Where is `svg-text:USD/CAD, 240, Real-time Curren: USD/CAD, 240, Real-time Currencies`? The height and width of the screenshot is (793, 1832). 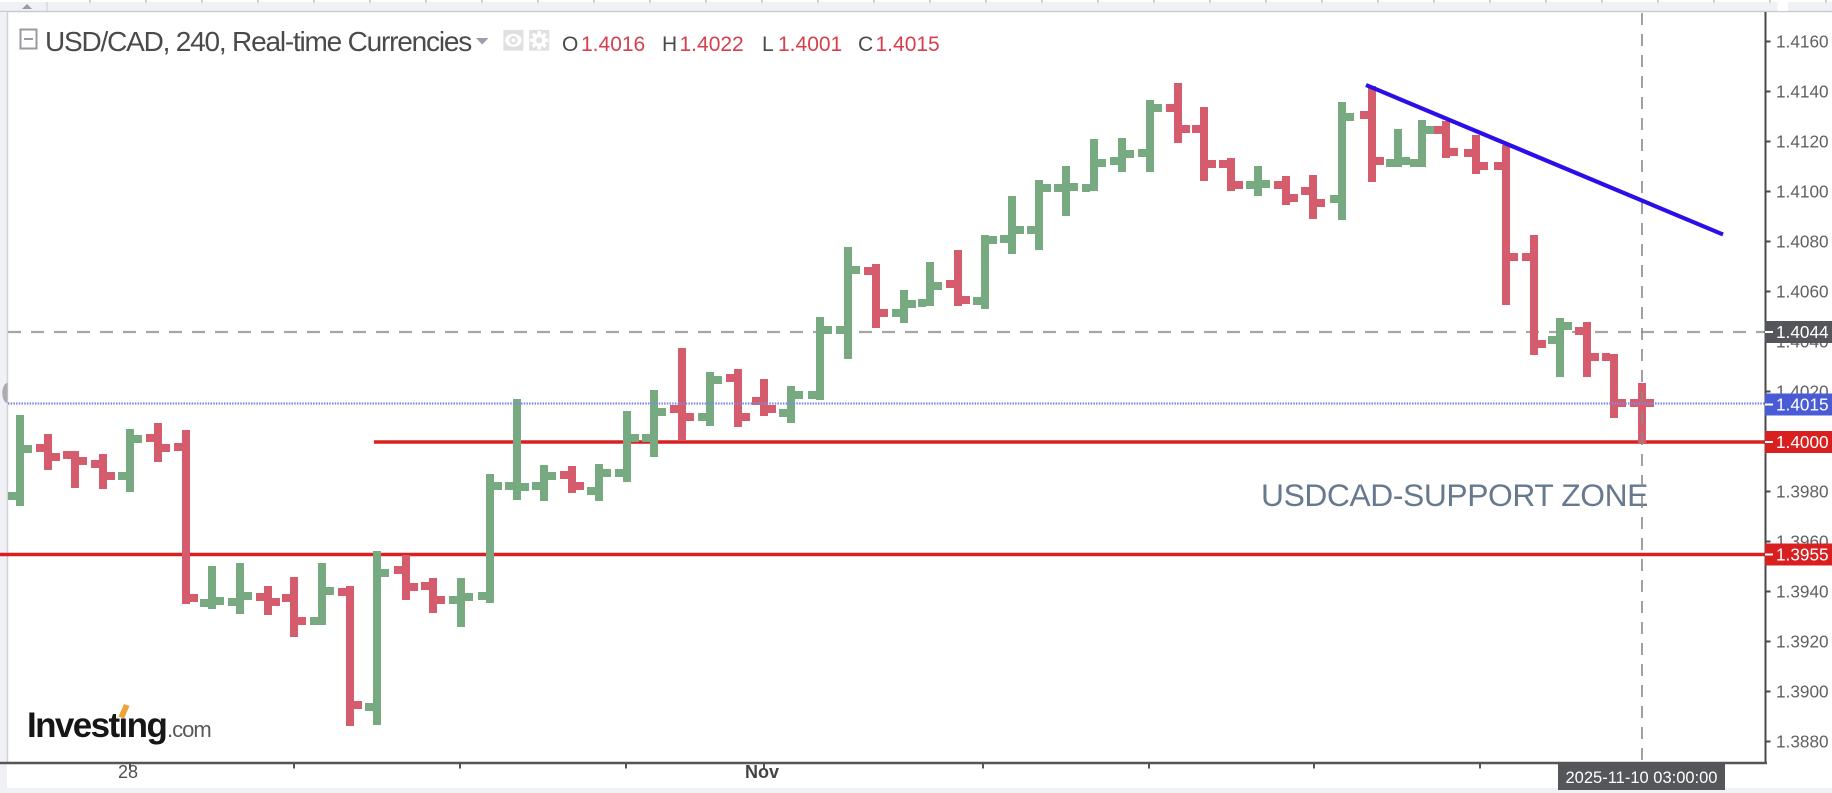
svg-text:USD/CAD, 240, Real-time Curren: USD/CAD, 240, Real-time Currencies is located at coordinates (258, 41).